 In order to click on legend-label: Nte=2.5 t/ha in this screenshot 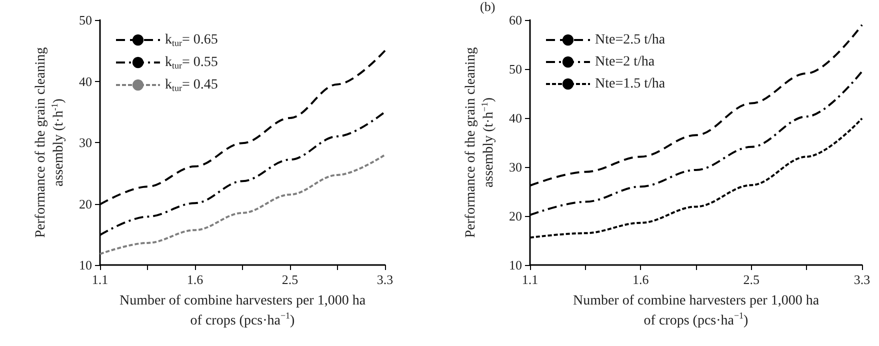, I will do `click(630, 40)`.